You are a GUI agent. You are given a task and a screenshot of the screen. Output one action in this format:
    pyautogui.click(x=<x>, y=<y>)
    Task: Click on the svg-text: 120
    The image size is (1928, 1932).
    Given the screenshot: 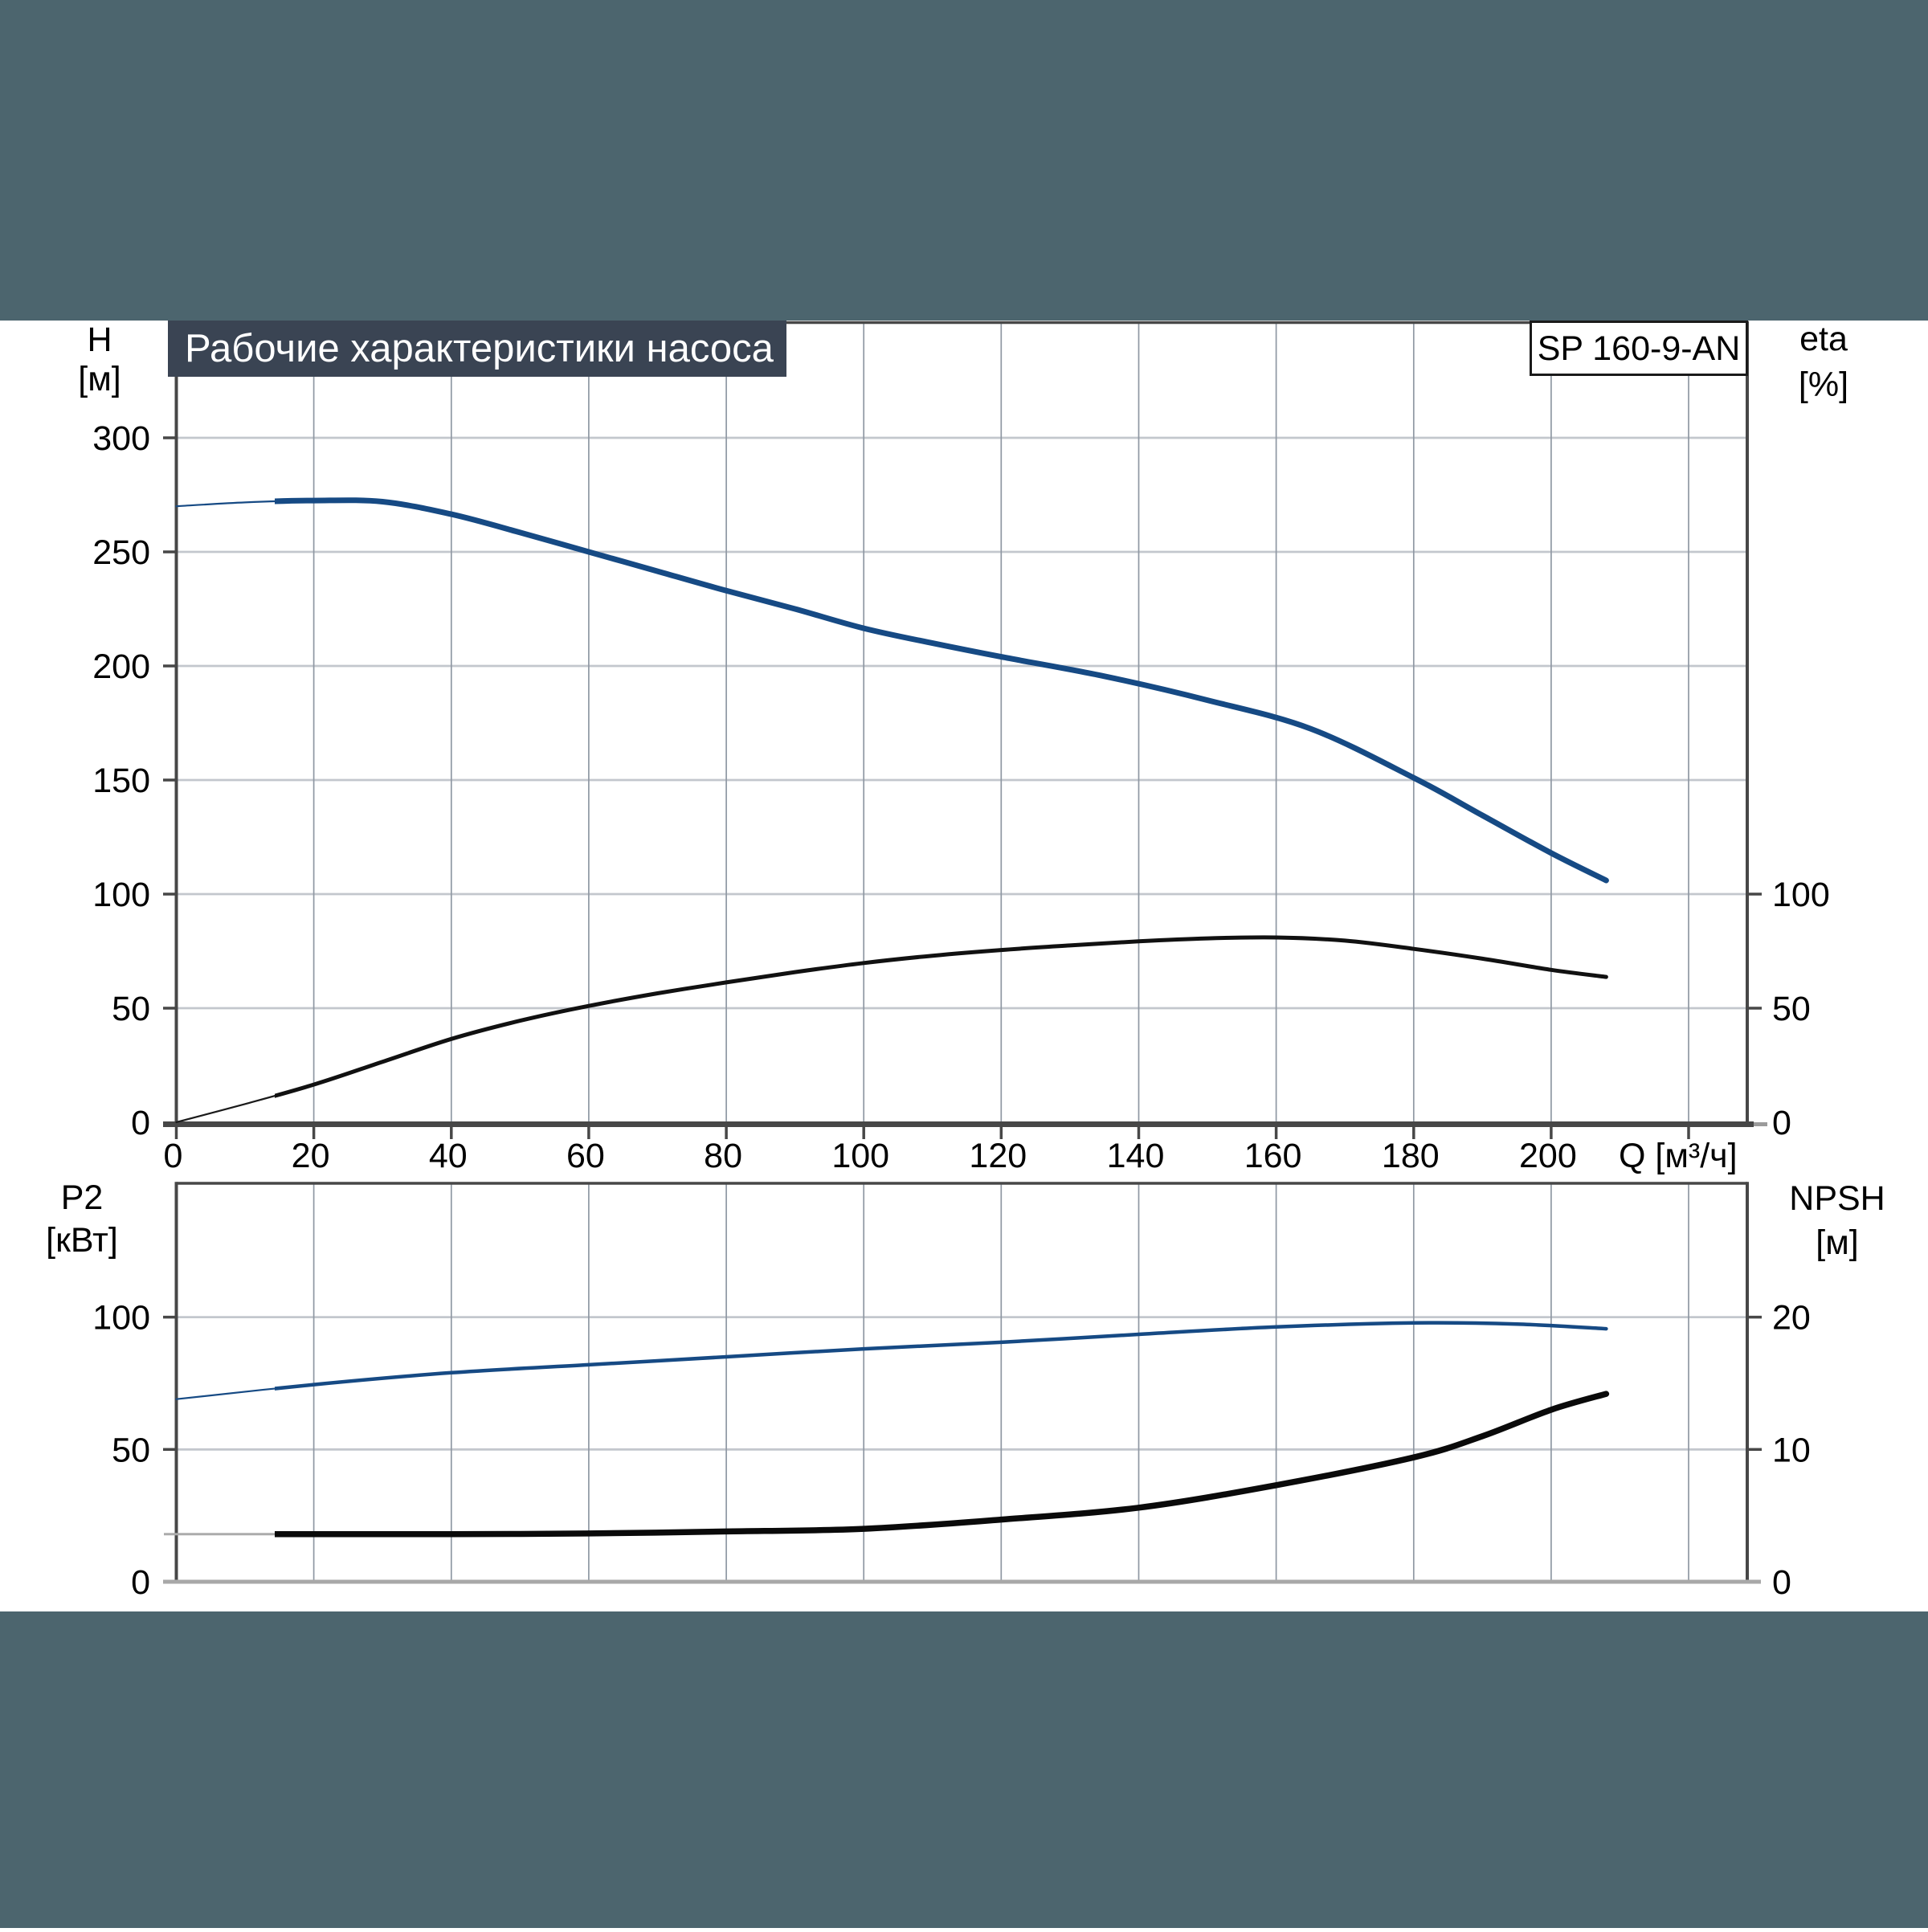 What is the action you would take?
    pyautogui.click(x=998, y=1156)
    